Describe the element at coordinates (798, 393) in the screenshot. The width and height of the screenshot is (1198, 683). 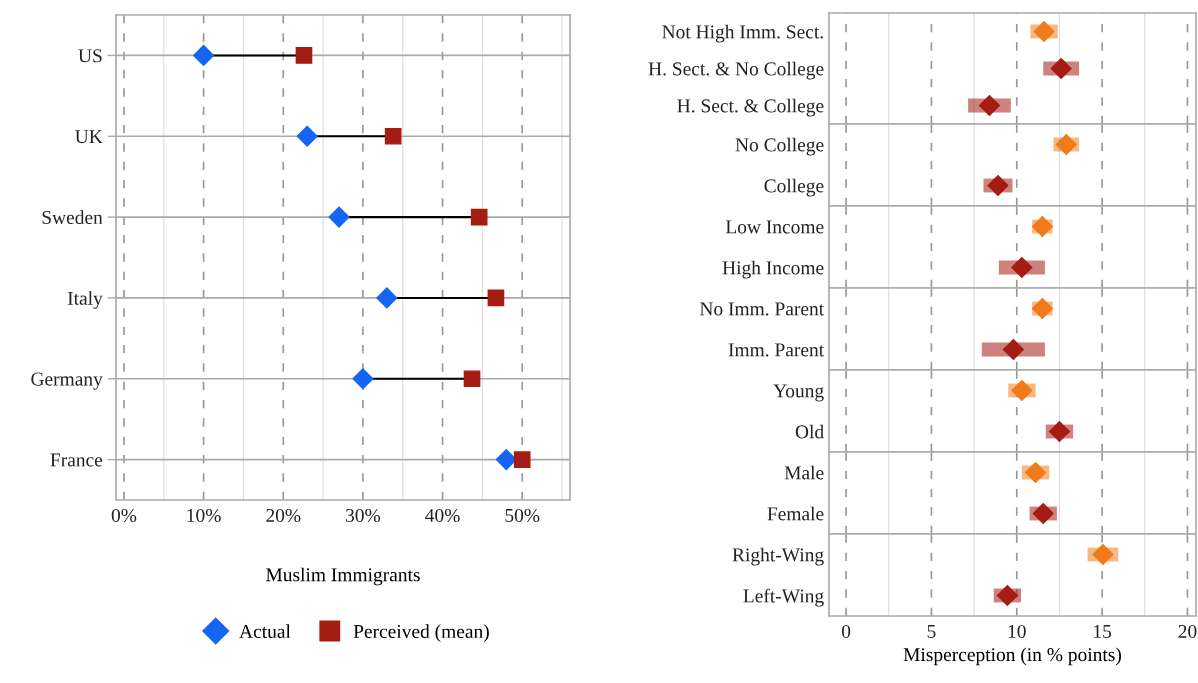
I see `y-tick-label: Young` at that location.